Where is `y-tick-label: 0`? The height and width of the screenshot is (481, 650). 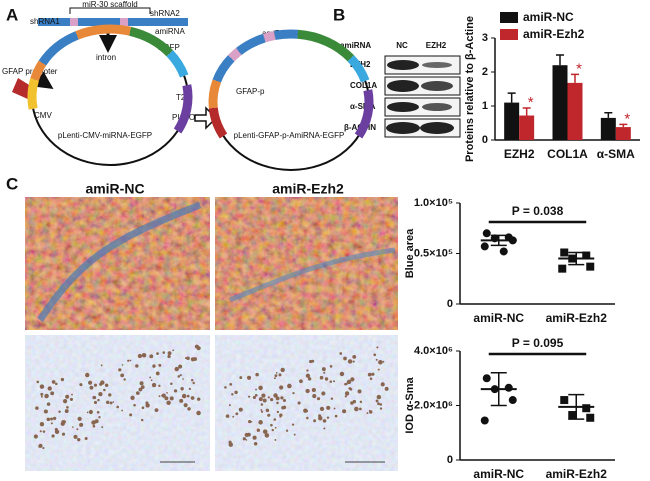
y-tick-label: 0 is located at coordinates (450, 460).